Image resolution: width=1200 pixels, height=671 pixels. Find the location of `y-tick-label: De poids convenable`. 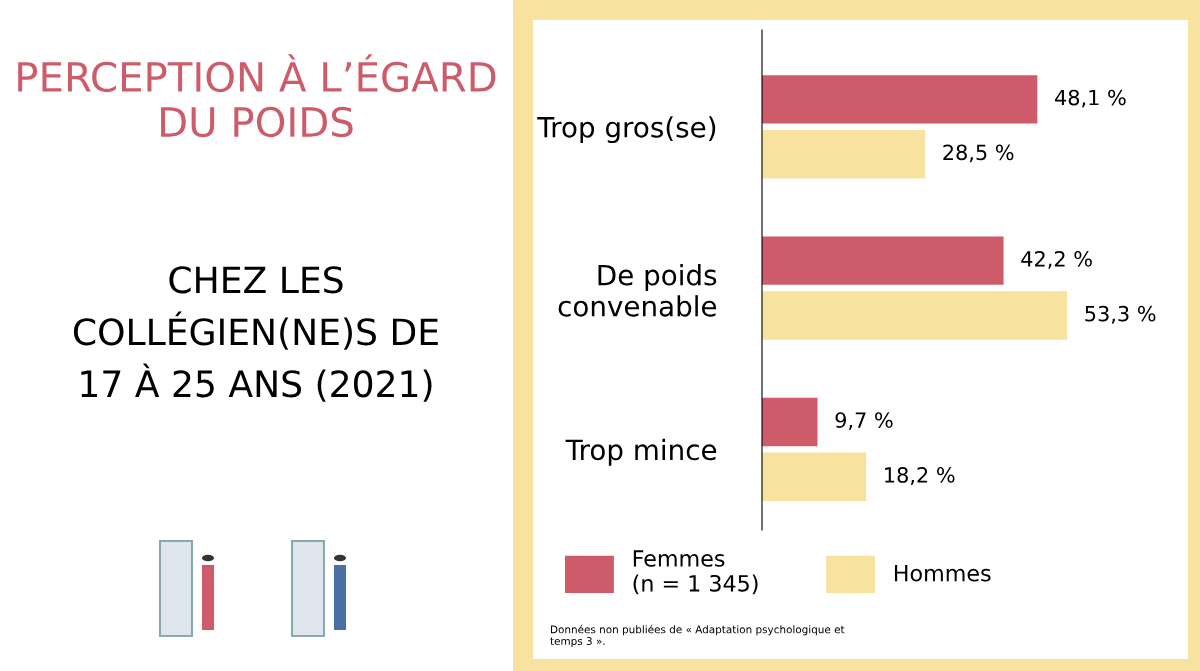

y-tick-label: De poids convenable is located at coordinates (637, 290).